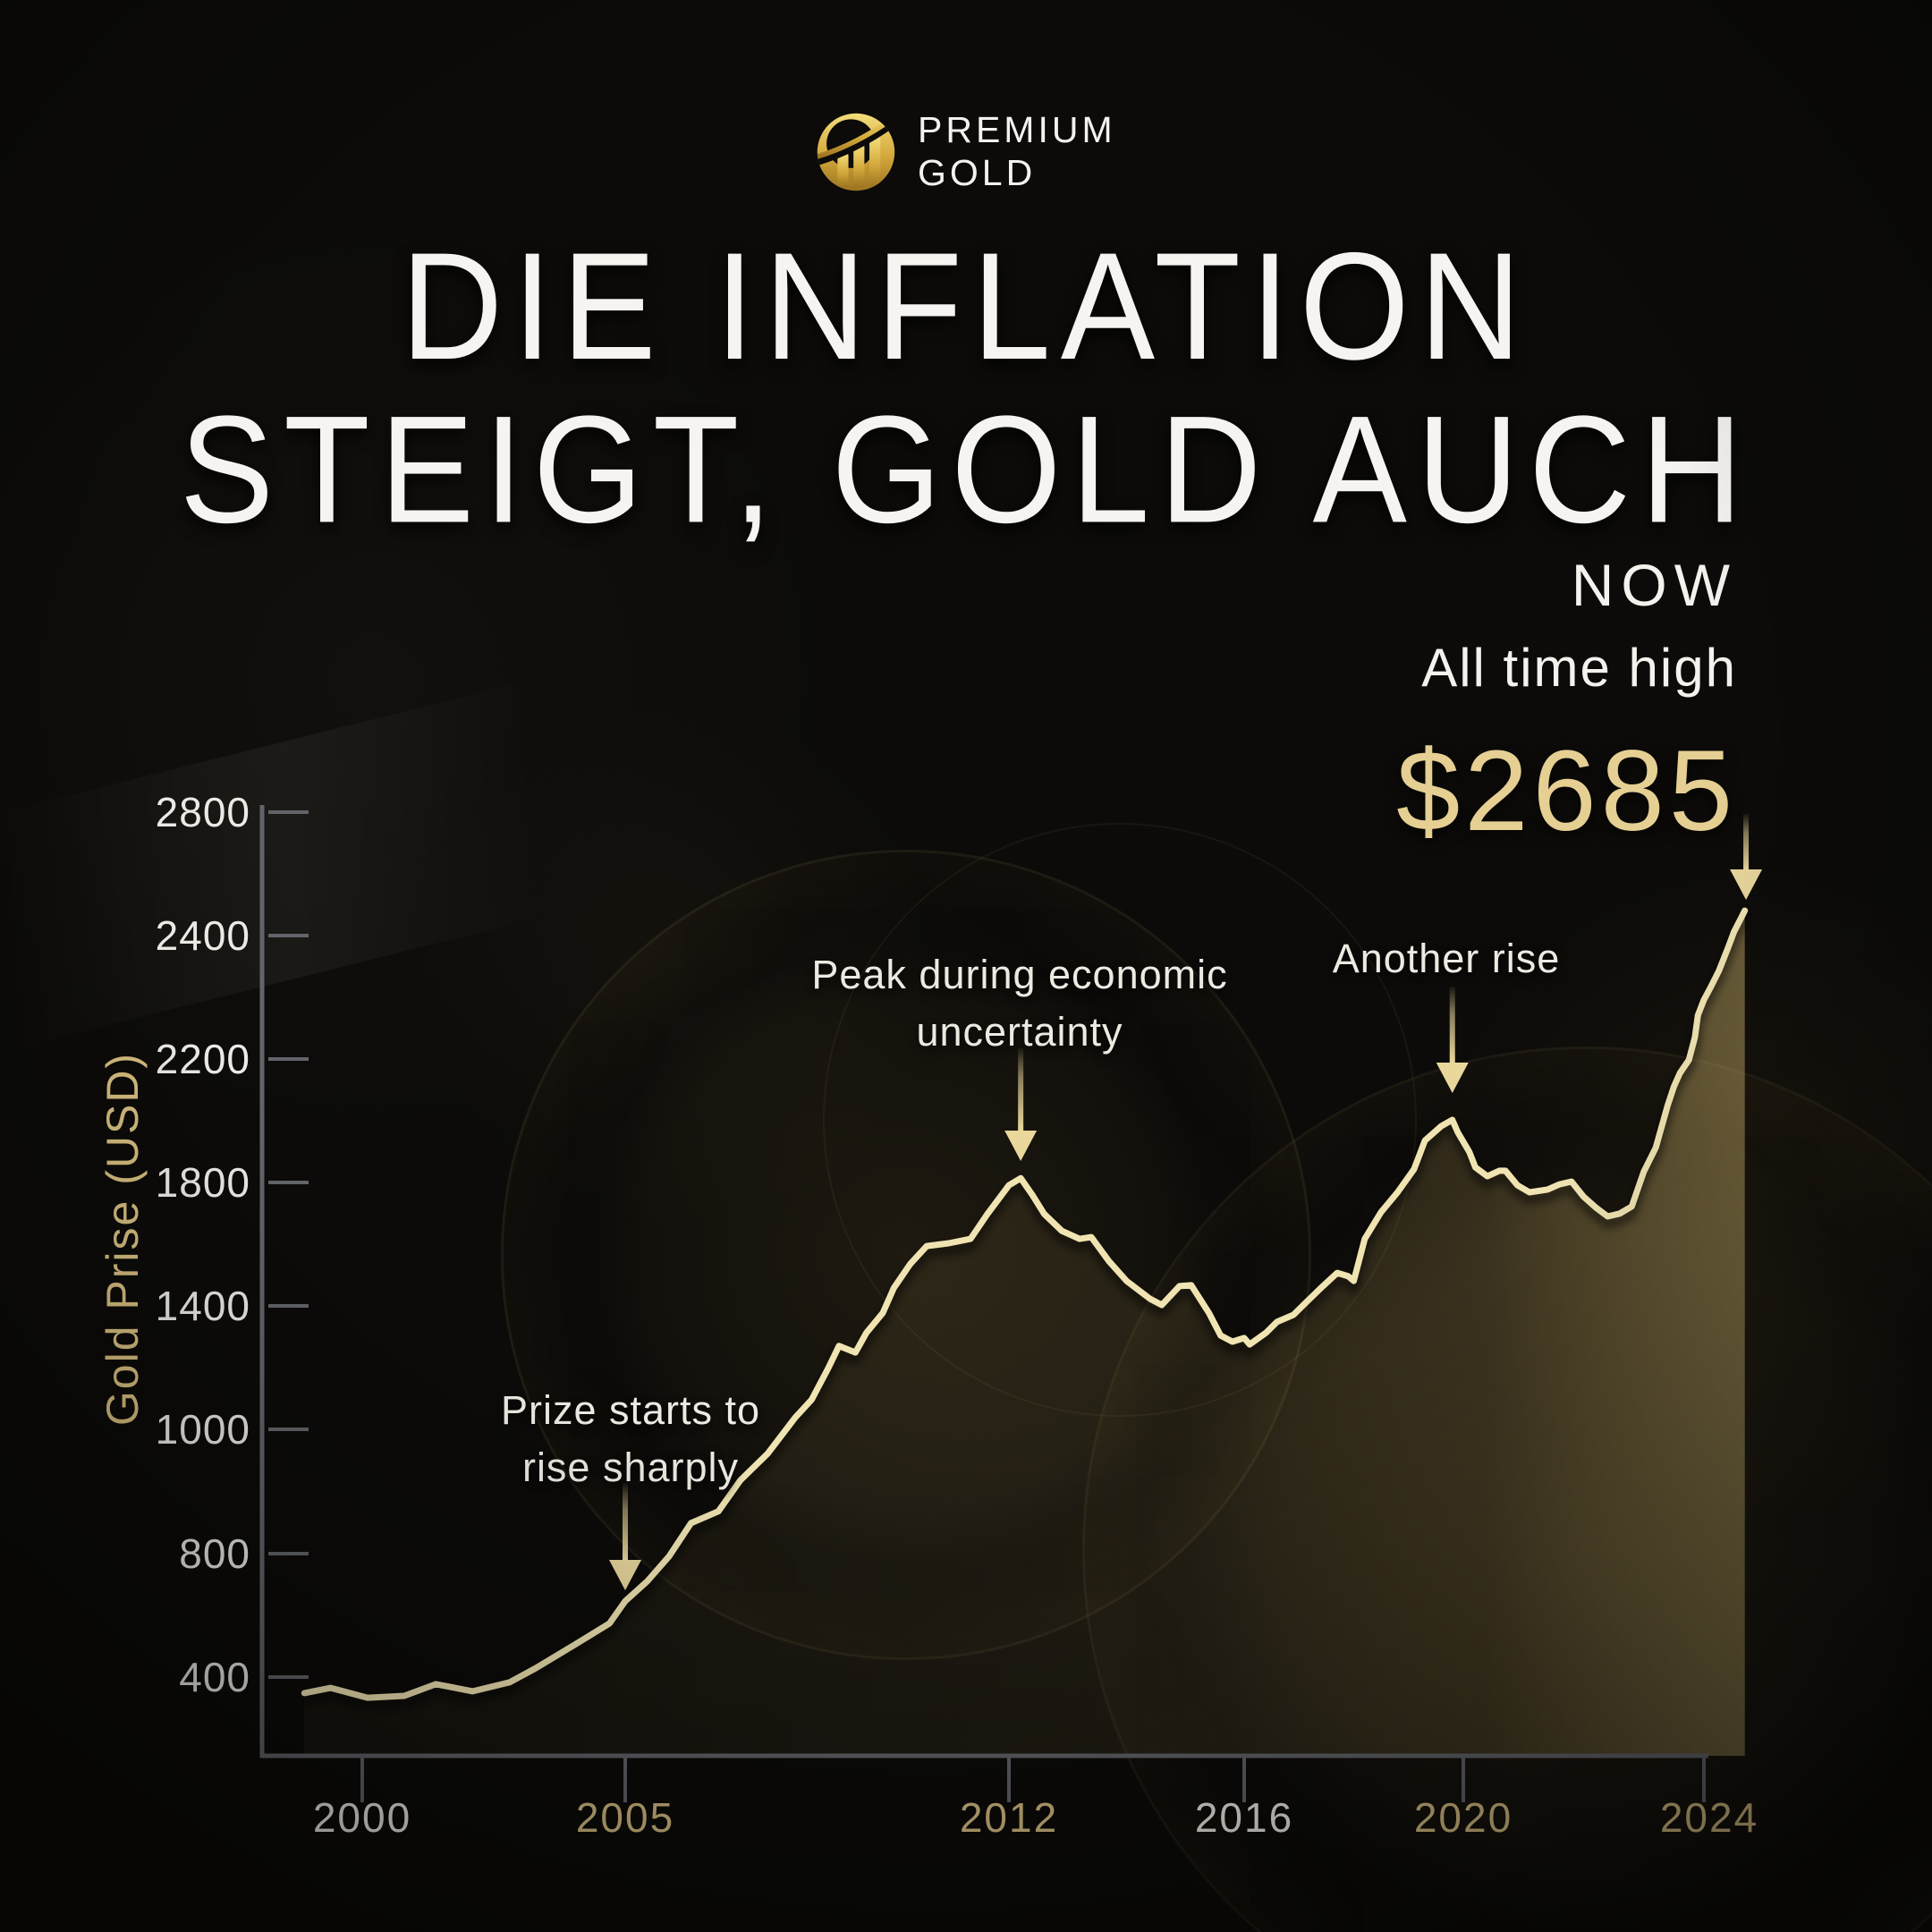 The width and height of the screenshot is (1932, 1932). I want to click on premium-gold-logo-icon, so click(856, 152).